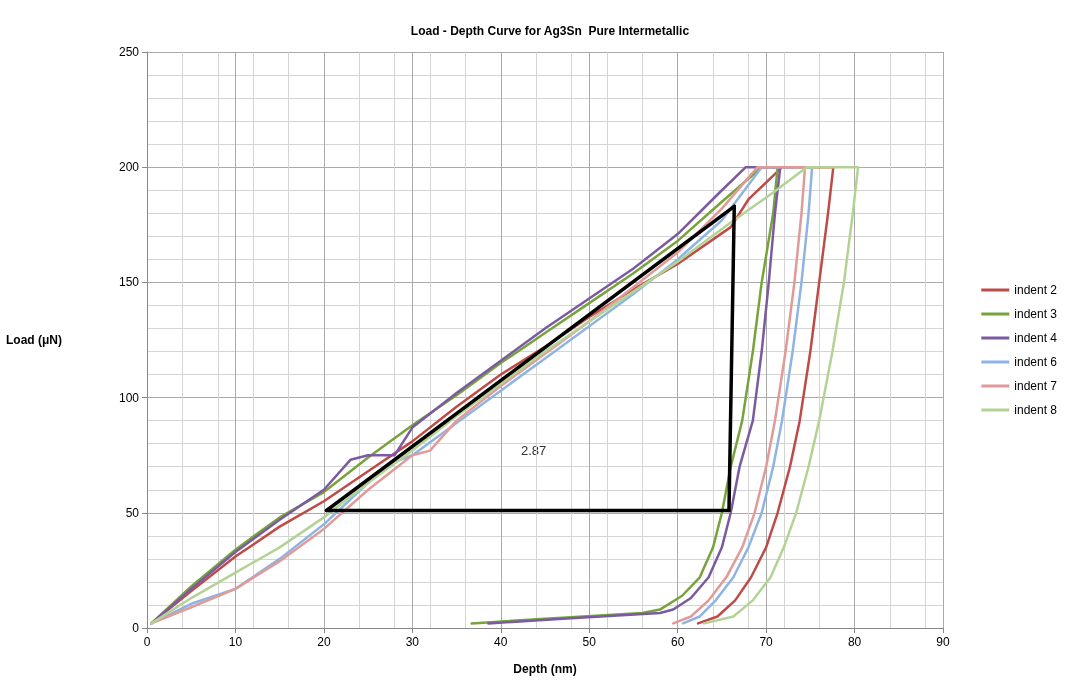 The height and width of the screenshot is (700, 1072). What do you see at coordinates (129, 52) in the screenshot?
I see `y-tick-label: 250` at bounding box center [129, 52].